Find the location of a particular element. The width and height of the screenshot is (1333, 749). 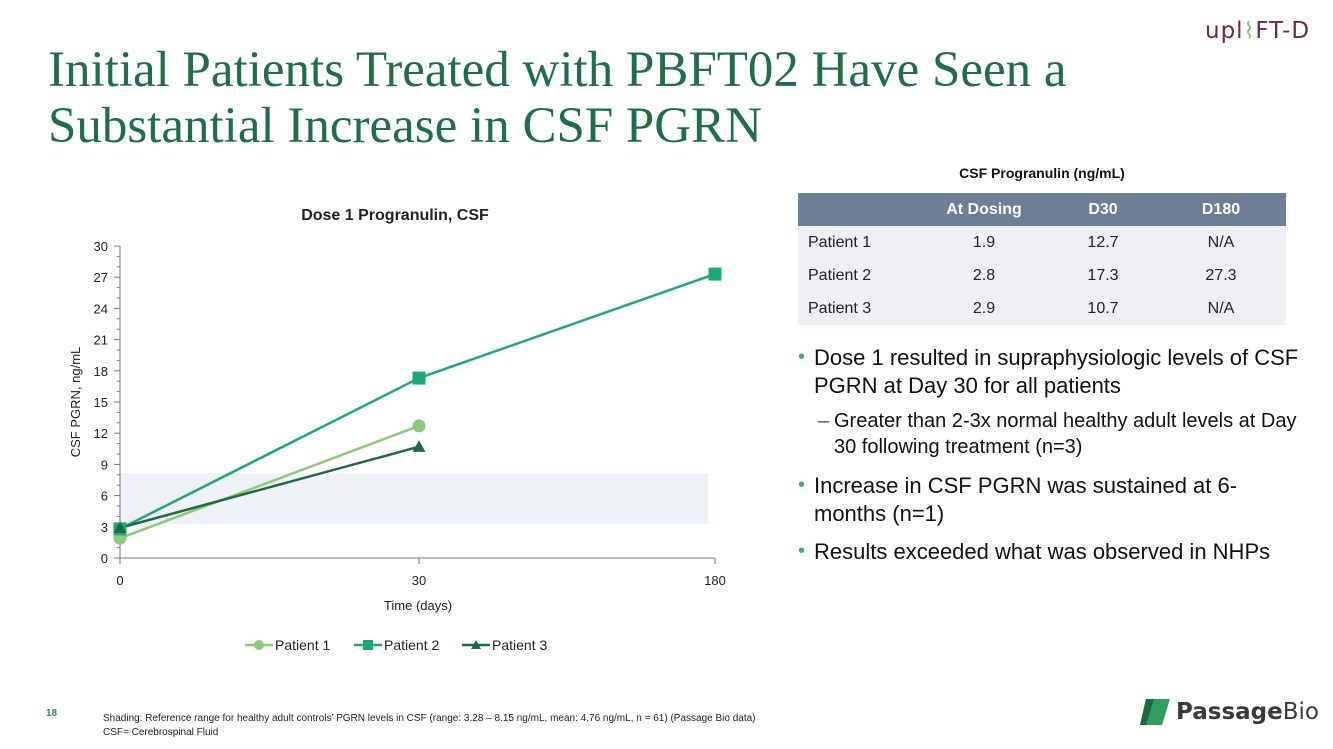

passage-bio-logo: PassageBio is located at coordinates (1229, 712).